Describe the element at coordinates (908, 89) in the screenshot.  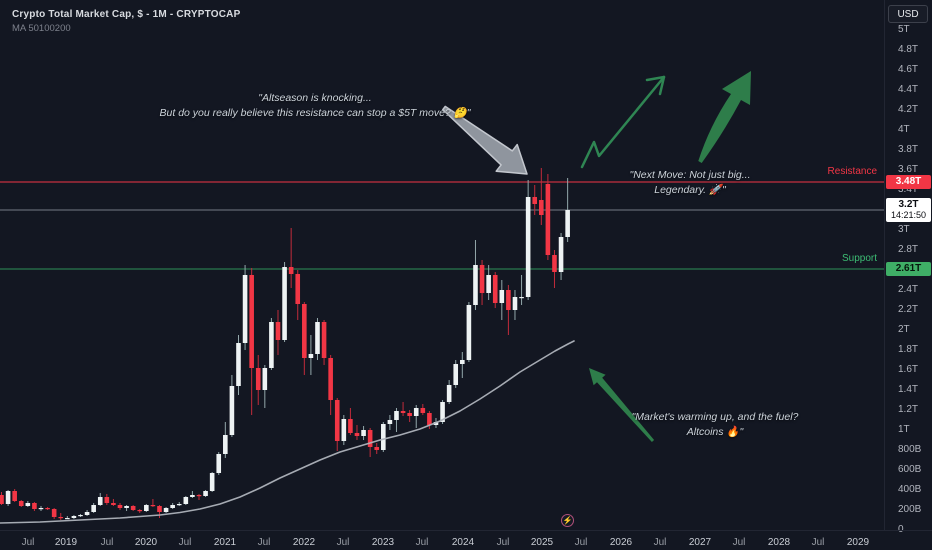
I see `price-tick-label: 4.4T` at that location.